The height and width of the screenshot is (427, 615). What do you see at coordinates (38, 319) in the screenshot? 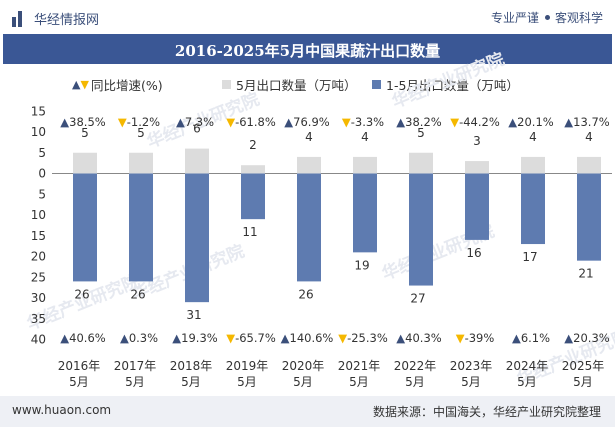
I see `y-tick-label: 35` at bounding box center [38, 319].